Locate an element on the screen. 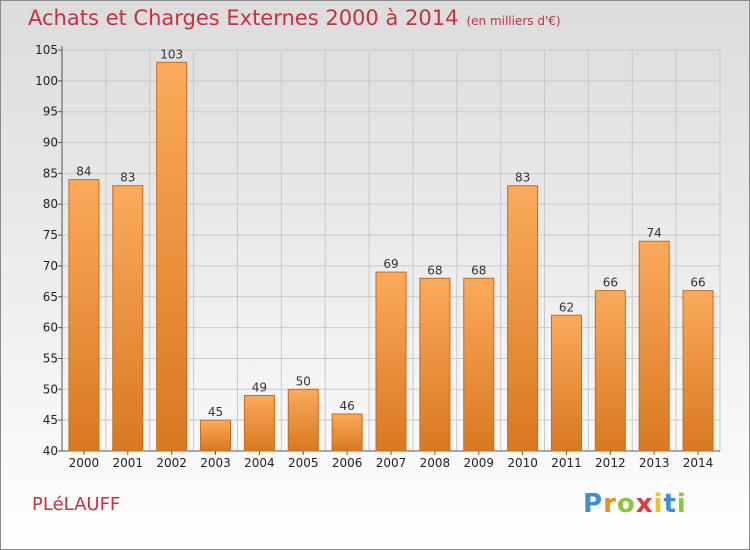 This screenshot has width=750, height=550. bar-2006 is located at coordinates (347, 432).